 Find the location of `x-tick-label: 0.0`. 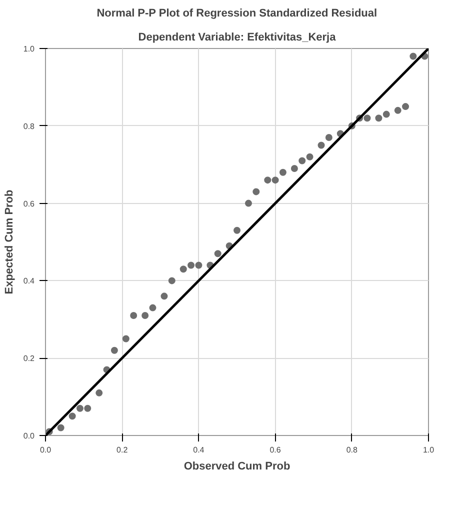

x-tick-label: 0.0 is located at coordinates (46, 450).